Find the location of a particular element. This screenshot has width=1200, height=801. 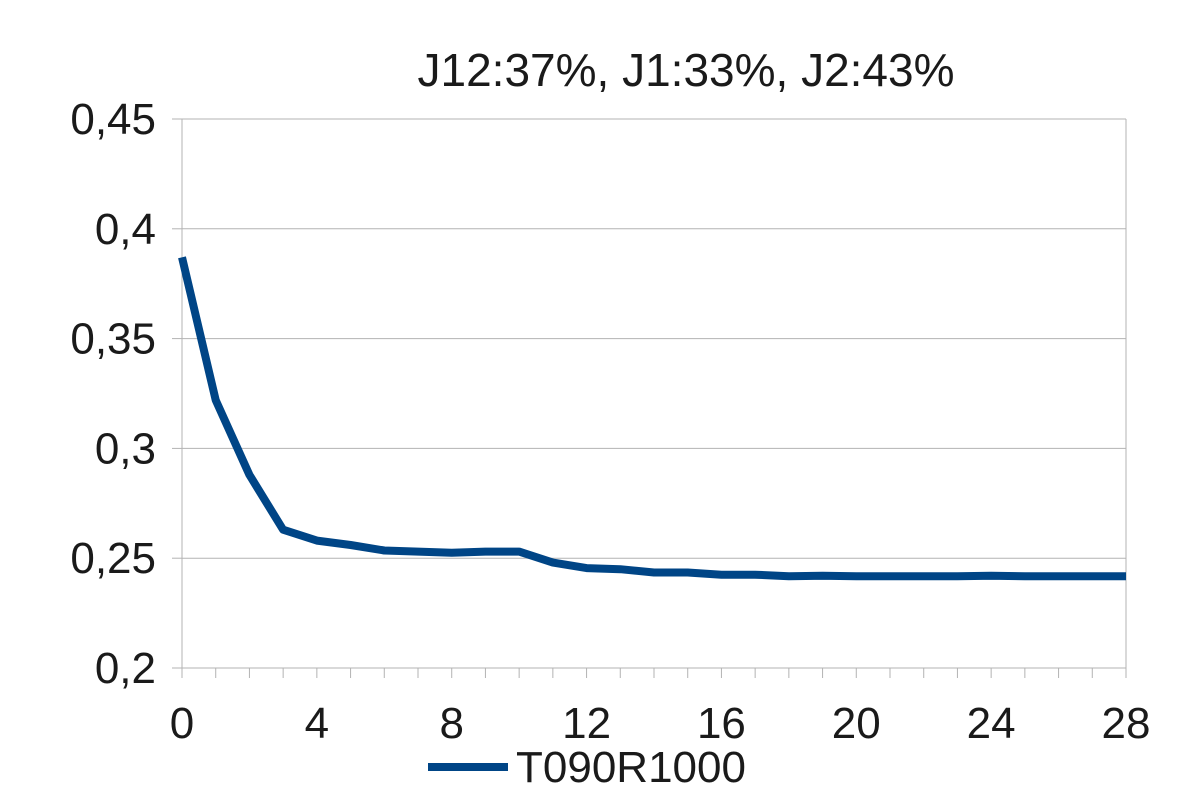

legend: T090R1000 is located at coordinates (587, 767).